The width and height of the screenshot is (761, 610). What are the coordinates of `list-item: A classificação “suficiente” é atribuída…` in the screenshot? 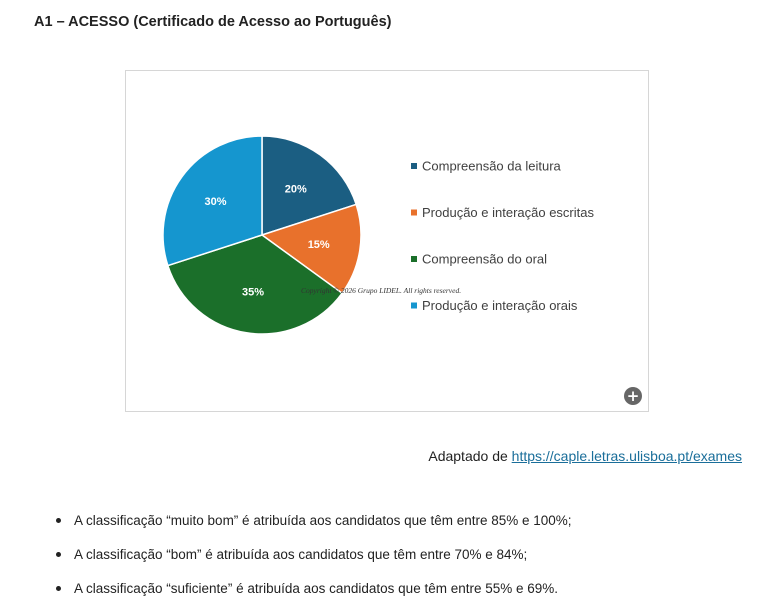 It's located at (314, 588).